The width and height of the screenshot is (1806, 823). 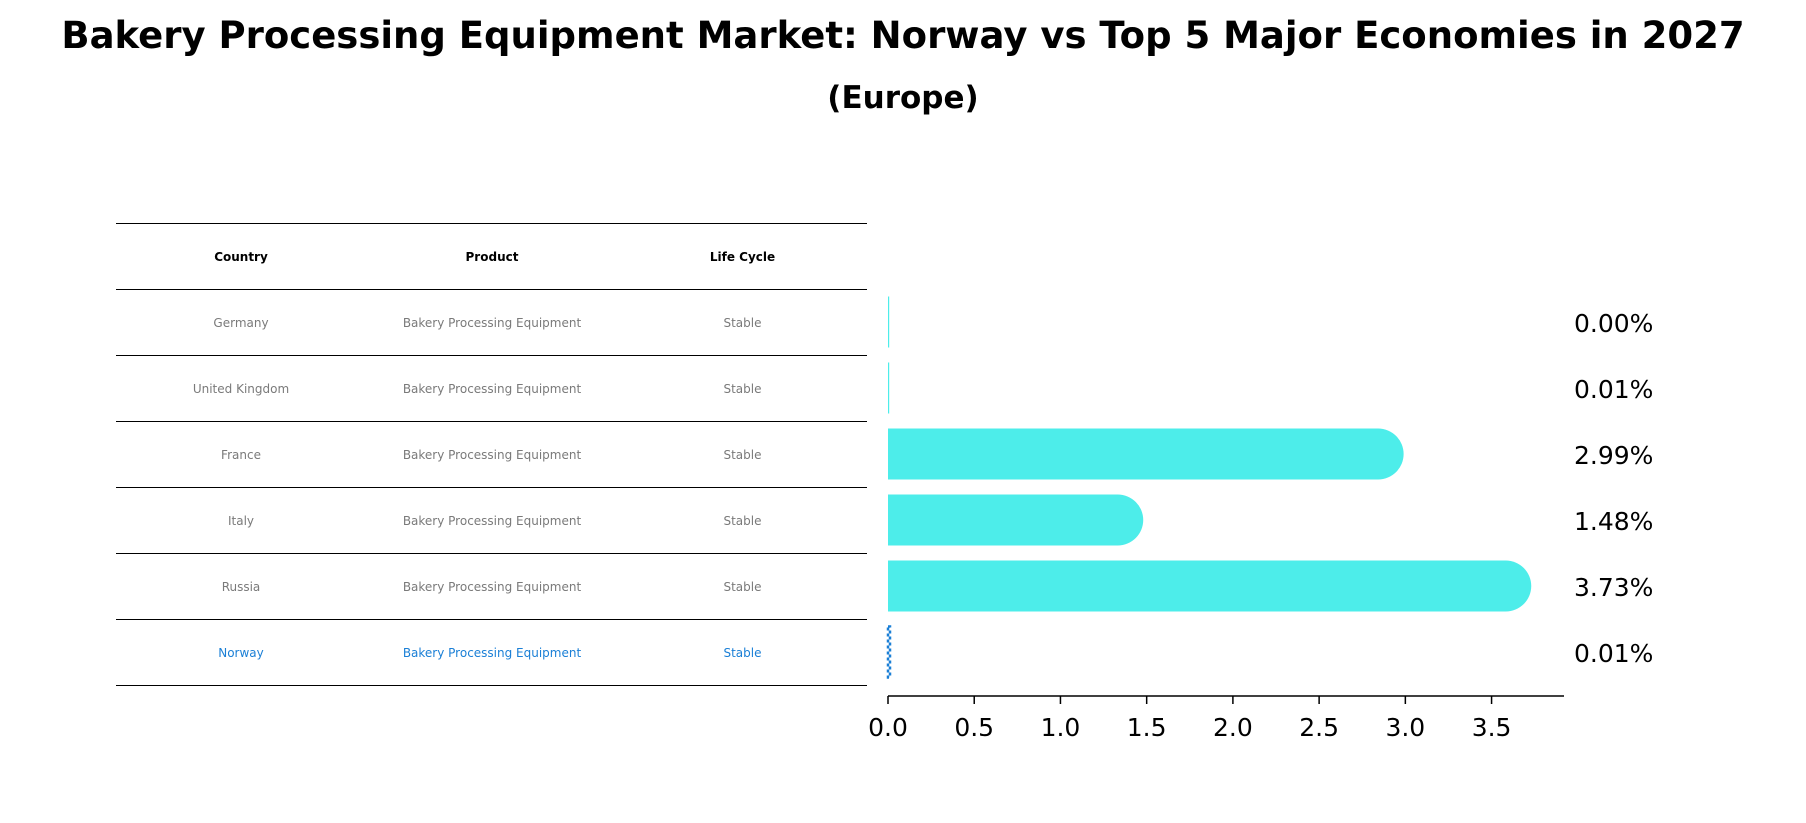 I want to click on header-product: Product, so click(x=492, y=257).